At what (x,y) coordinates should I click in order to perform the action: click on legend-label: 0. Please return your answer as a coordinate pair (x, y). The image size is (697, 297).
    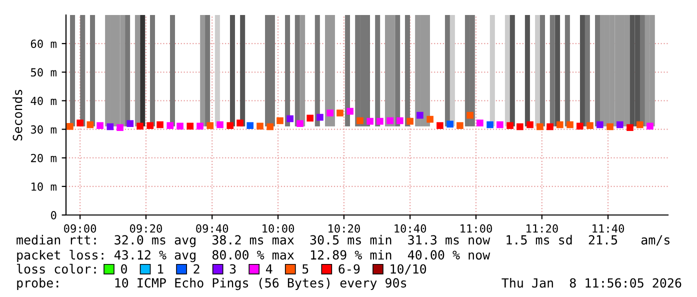
    Looking at the image, I should click on (124, 269).